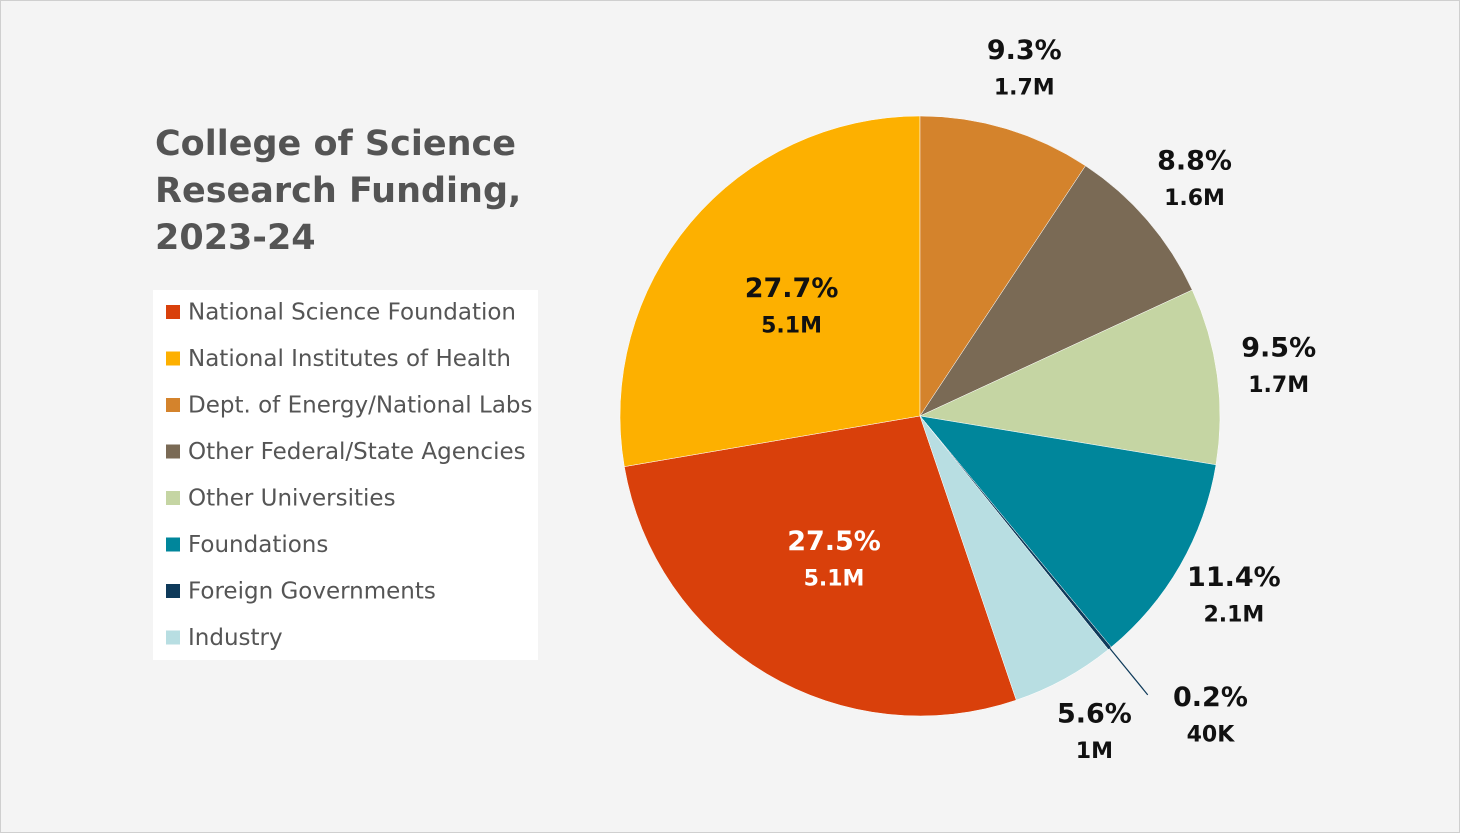  What do you see at coordinates (258, 545) in the screenshot?
I see `legend-label: Foundations` at bounding box center [258, 545].